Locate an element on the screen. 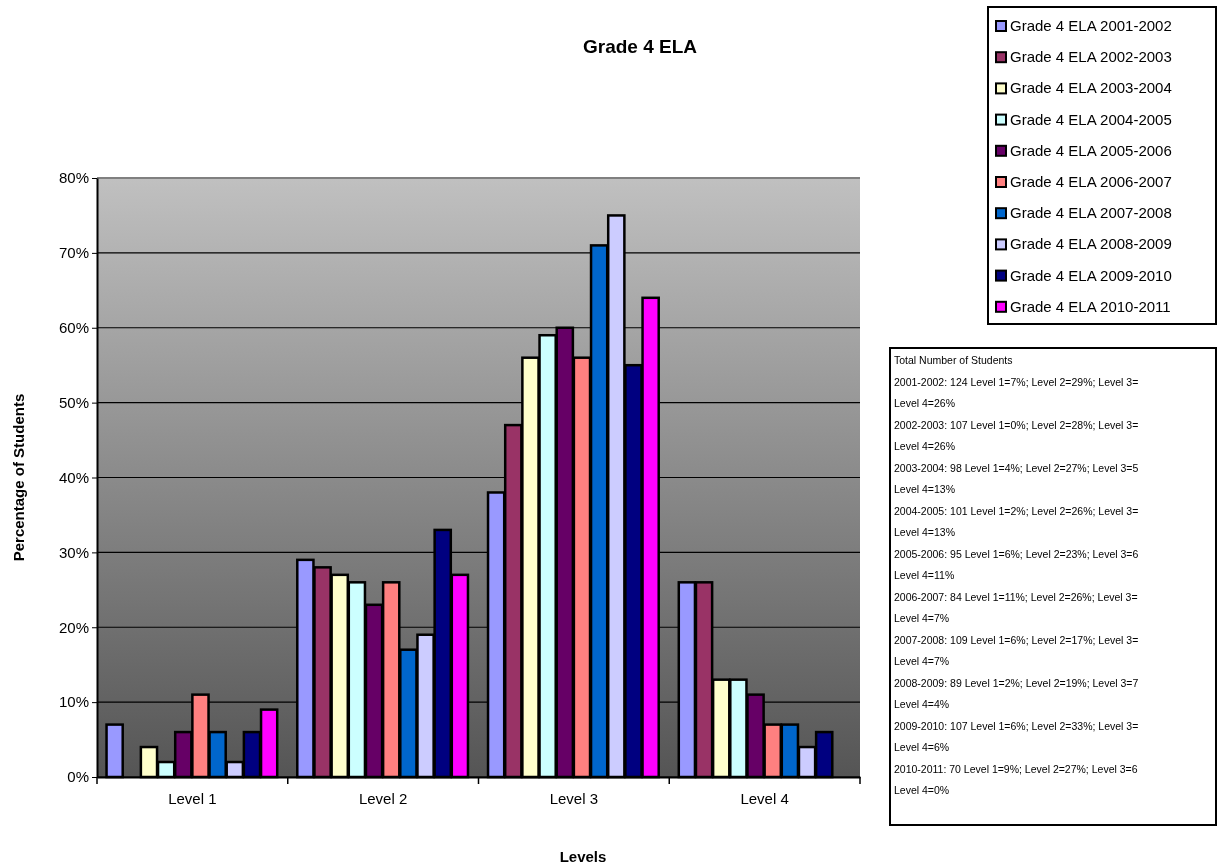 The image size is (1219, 866). y-tick-label: 30% is located at coordinates (73, 552).